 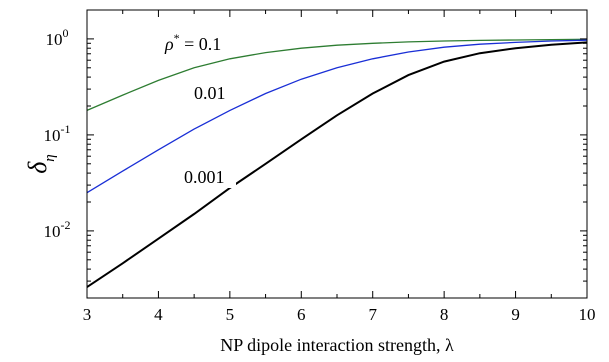 I want to click on label-bg-0.001, so click(x=208, y=176).